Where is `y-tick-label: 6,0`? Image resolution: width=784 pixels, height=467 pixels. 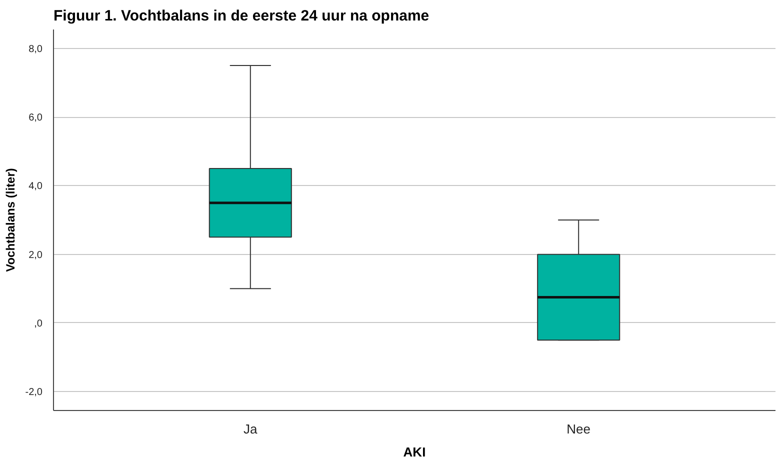 y-tick-label: 6,0 is located at coordinates (35, 118).